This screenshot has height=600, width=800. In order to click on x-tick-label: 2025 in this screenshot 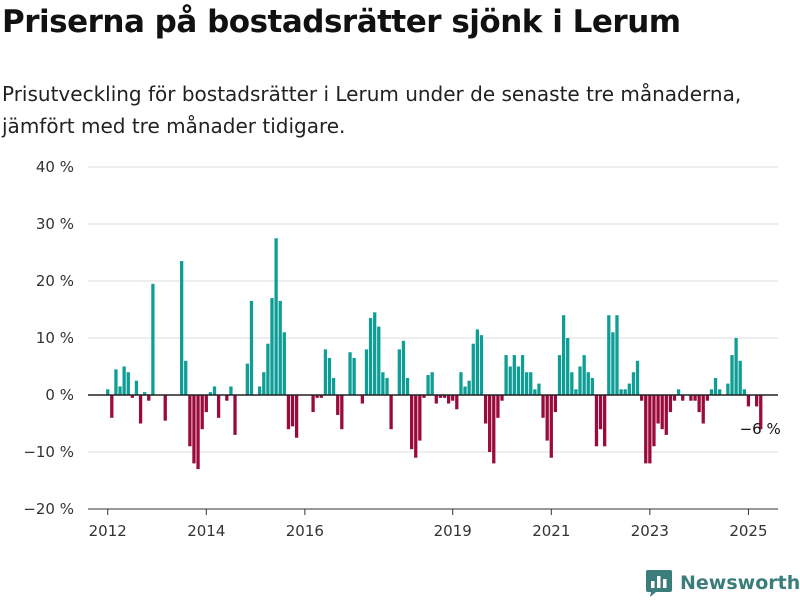, I will do `click(748, 531)`.